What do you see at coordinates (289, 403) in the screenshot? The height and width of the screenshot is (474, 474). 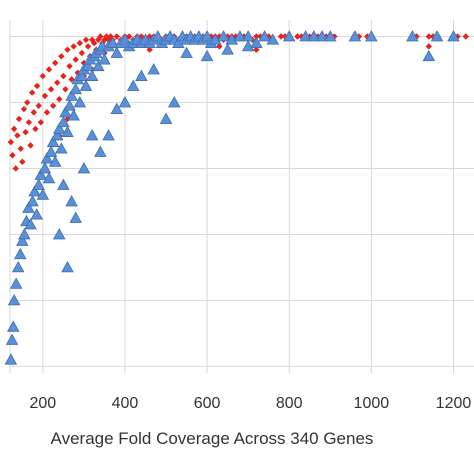 I see `x-tick-label: 800` at bounding box center [289, 403].